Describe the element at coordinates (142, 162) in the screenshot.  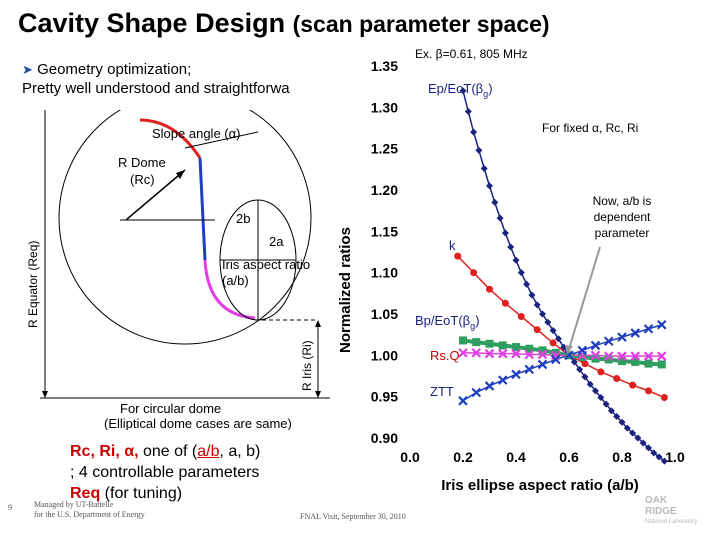
I see `r-dome-label: R Dome` at that location.